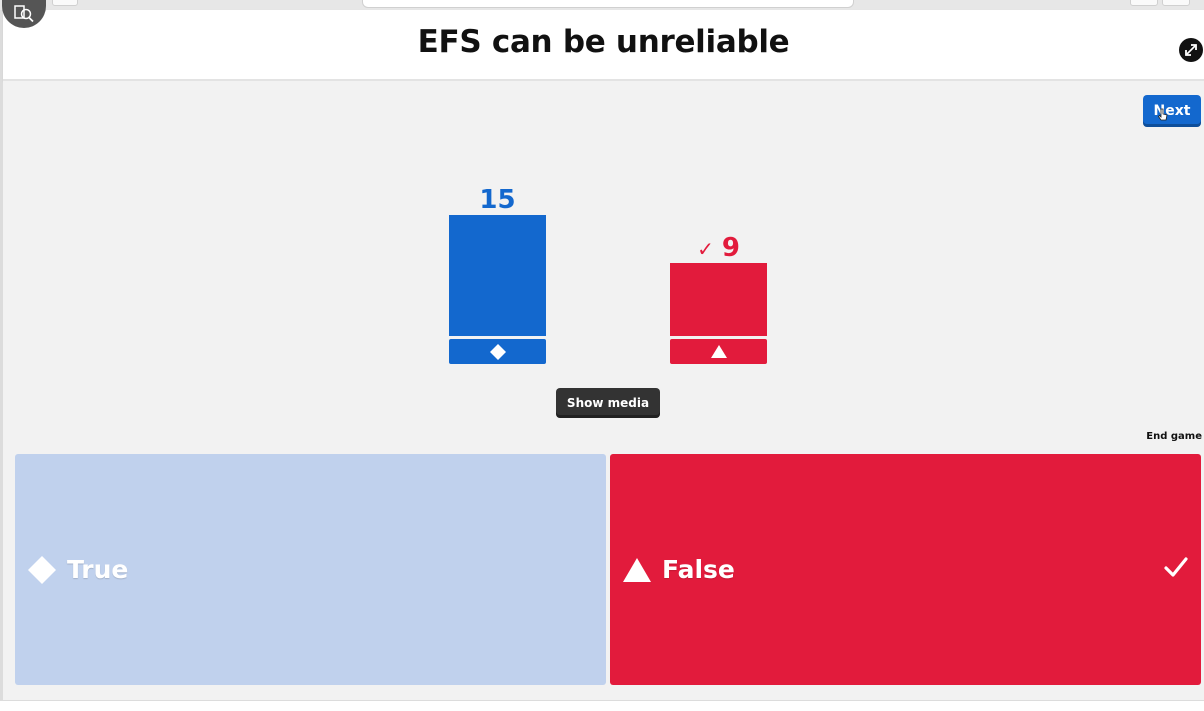  What do you see at coordinates (24, 14) in the screenshot?
I see `magnifier-icon` at bounding box center [24, 14].